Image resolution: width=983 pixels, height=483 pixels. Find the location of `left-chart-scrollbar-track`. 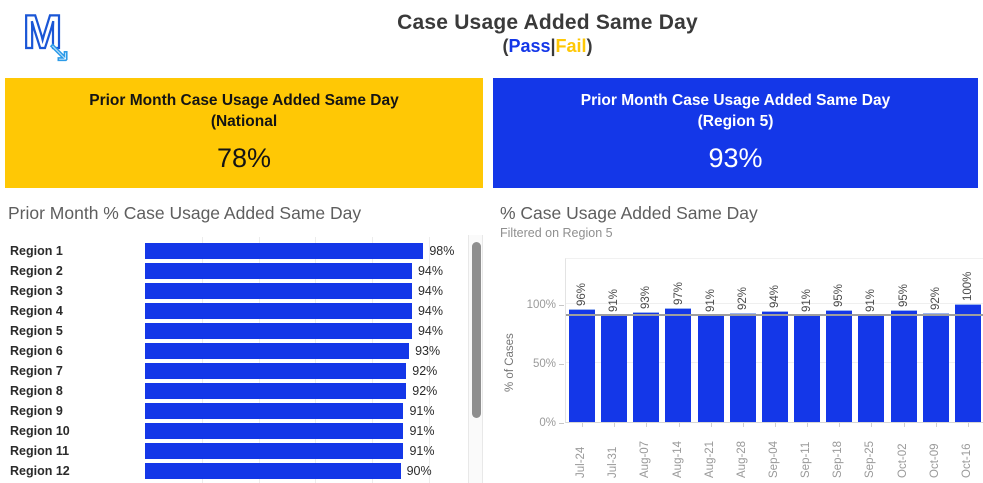

left-chart-scrollbar-track is located at coordinates (475, 359).